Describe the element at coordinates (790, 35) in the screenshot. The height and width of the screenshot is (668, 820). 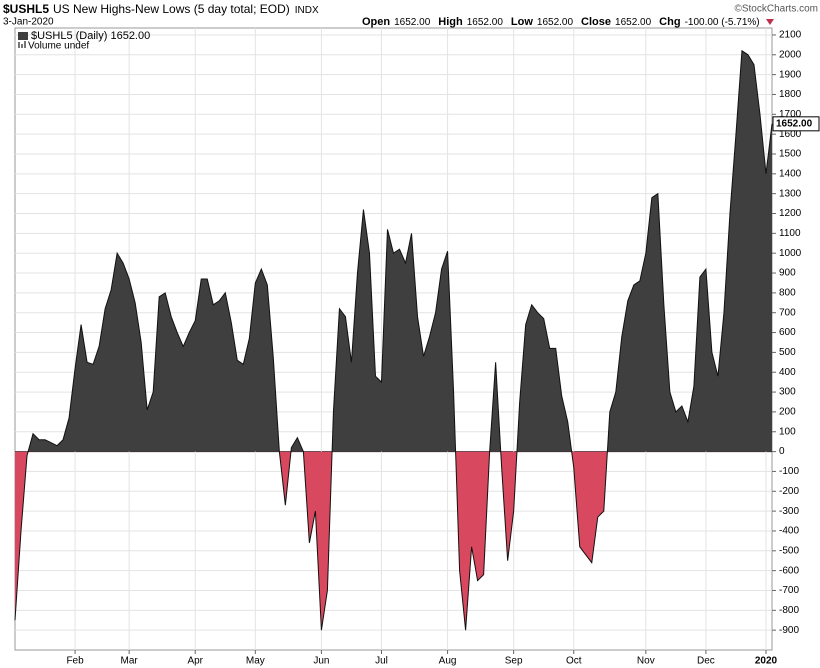
I see `y-tick-label: 2100` at that location.